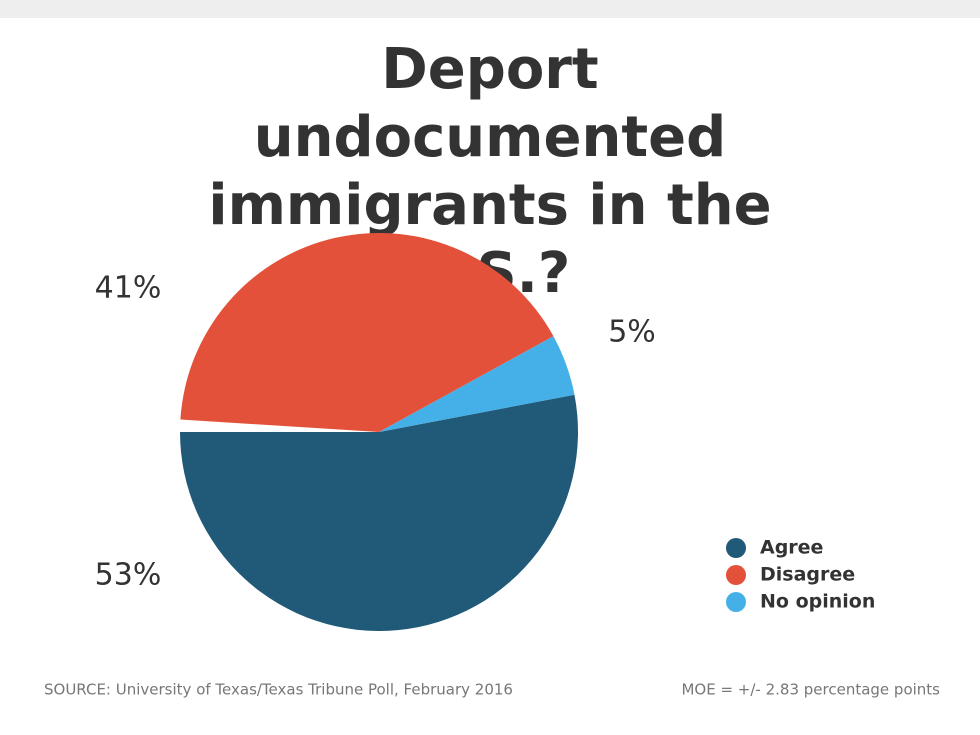 The width and height of the screenshot is (980, 735). I want to click on value-label: 41%, so click(128, 288).